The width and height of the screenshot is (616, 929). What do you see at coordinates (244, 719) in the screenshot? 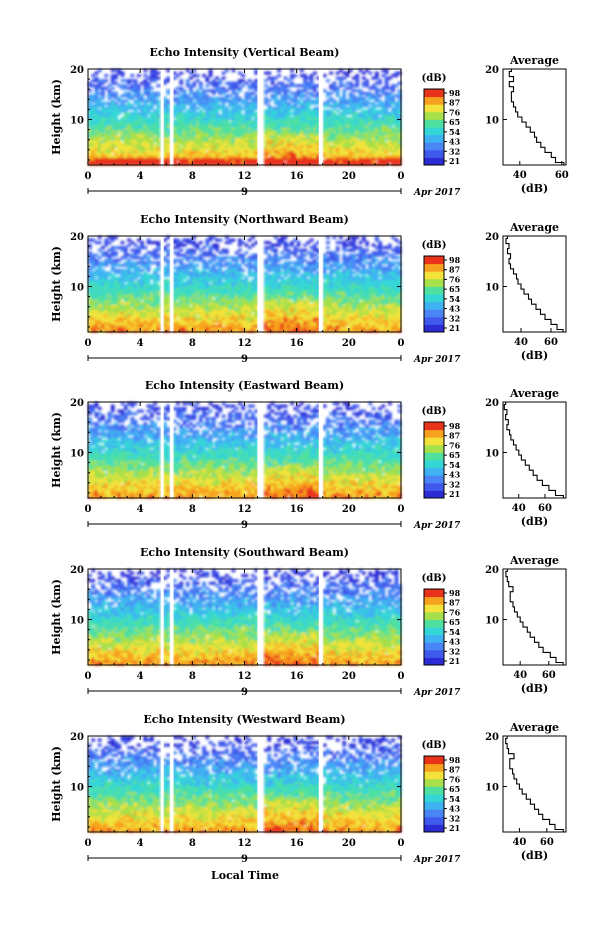
I see `panel-title: Echo Intensity (Westward Beam)` at bounding box center [244, 719].